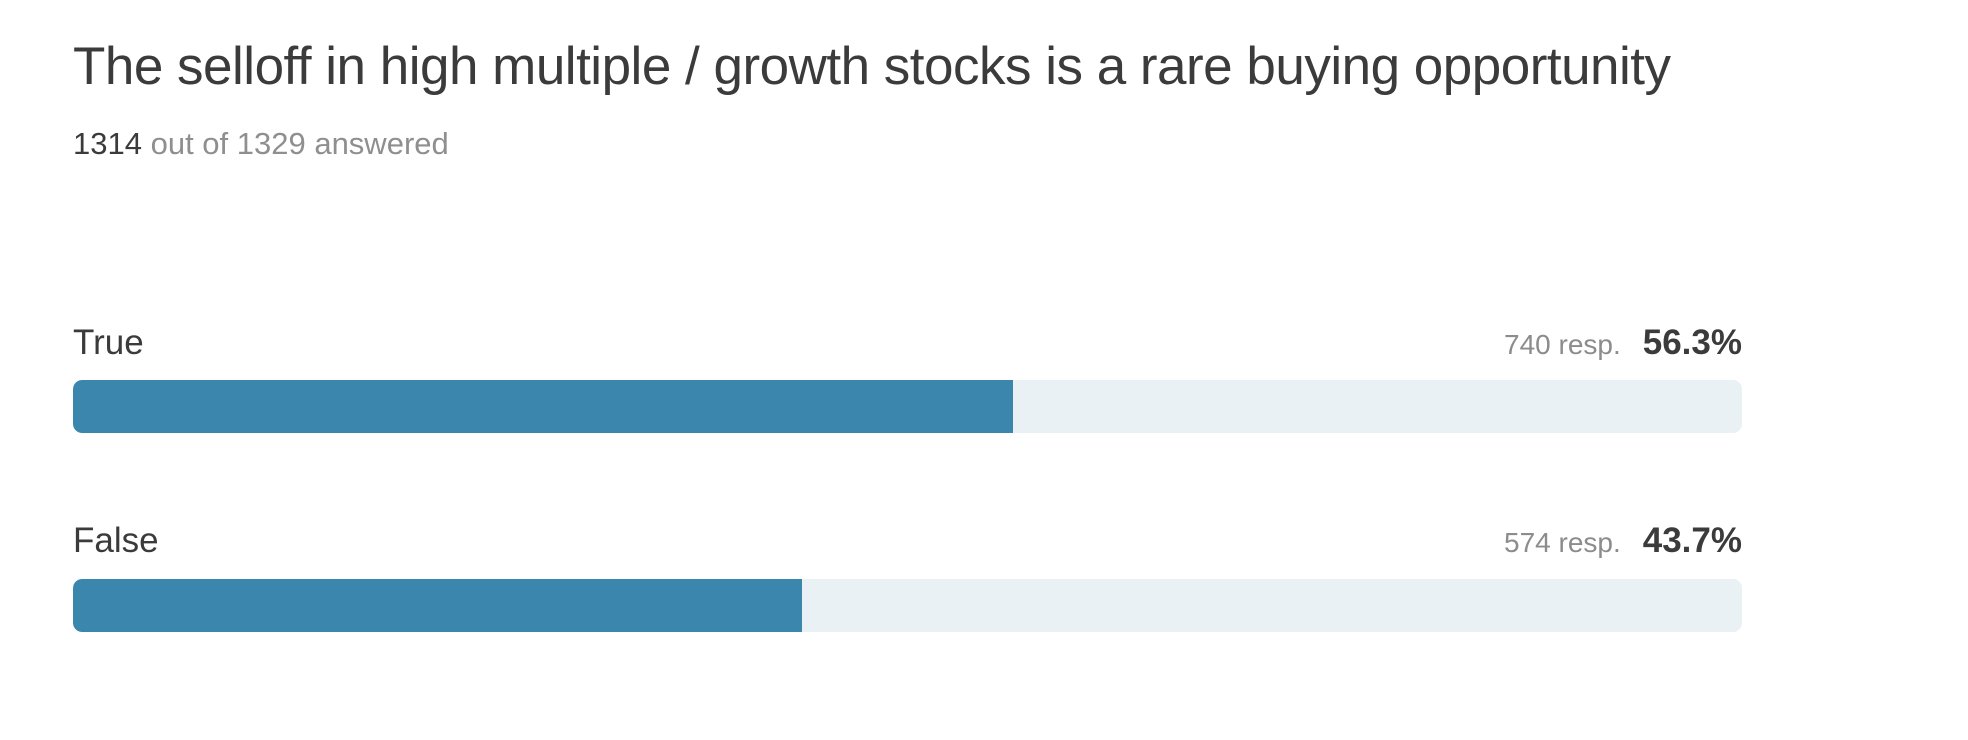 The width and height of the screenshot is (1968, 740). Describe the element at coordinates (907, 377) in the screenshot. I see `option-row-true: True 740 resp. 56.3%` at that location.